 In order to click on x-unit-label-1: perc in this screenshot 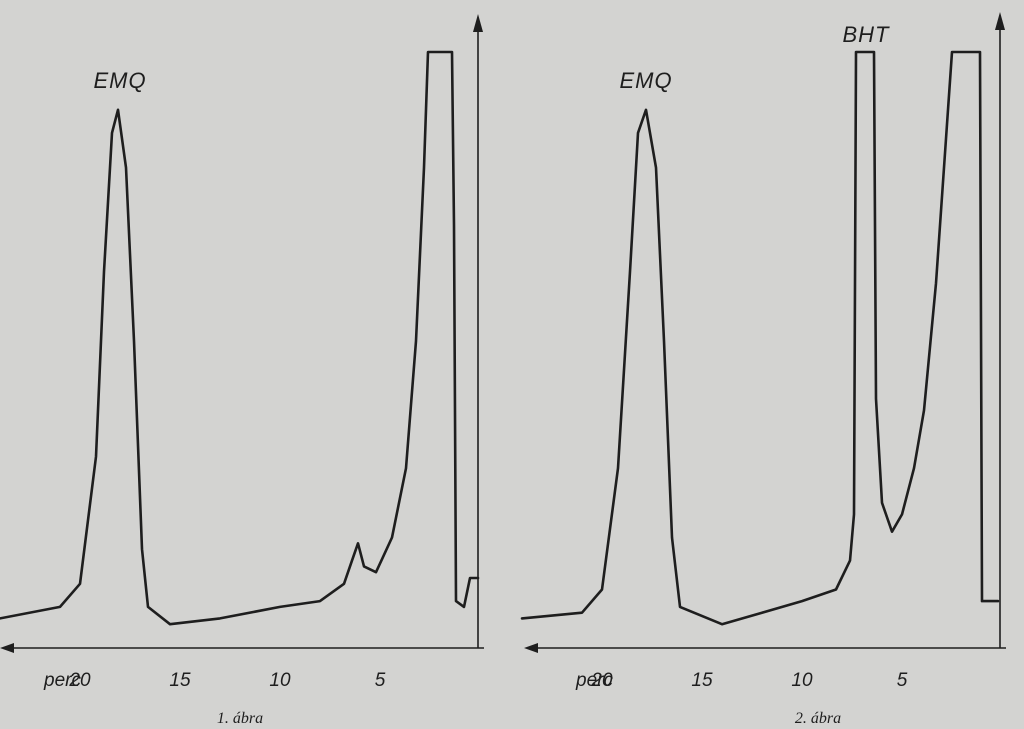, I will do `click(62, 680)`.